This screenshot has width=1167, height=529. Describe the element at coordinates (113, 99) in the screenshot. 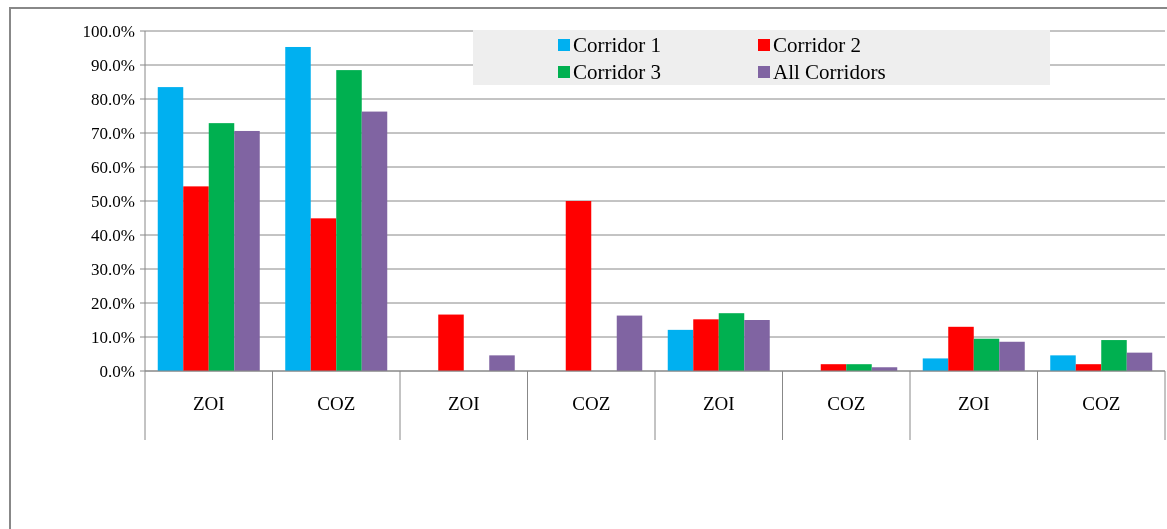

I see `y-tick-label: 80.0%` at that location.